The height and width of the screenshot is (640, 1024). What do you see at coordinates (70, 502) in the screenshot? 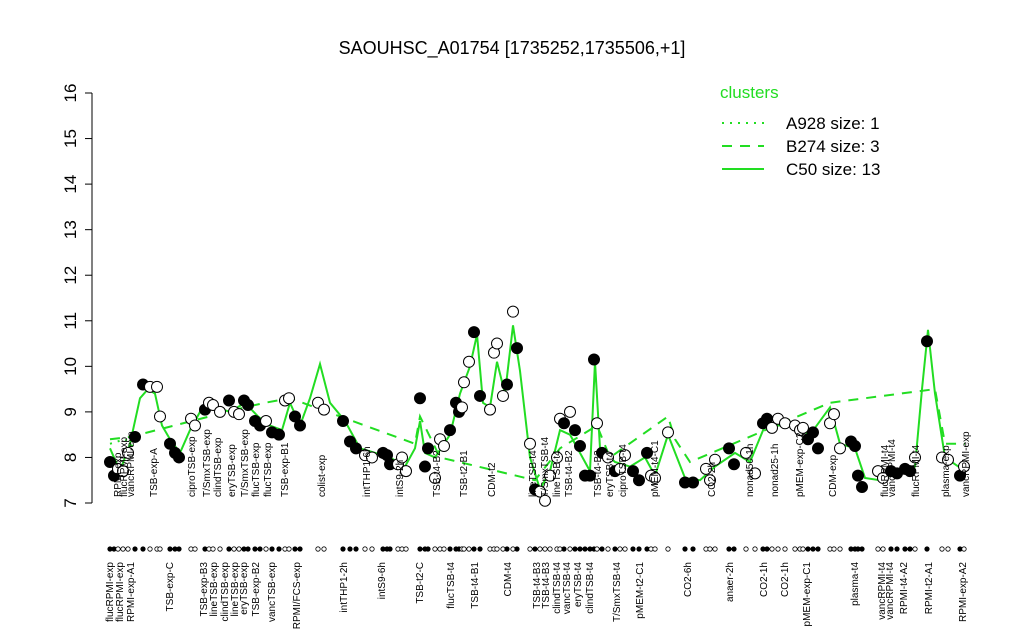
I see `y-tick-label: 7` at bounding box center [70, 502].